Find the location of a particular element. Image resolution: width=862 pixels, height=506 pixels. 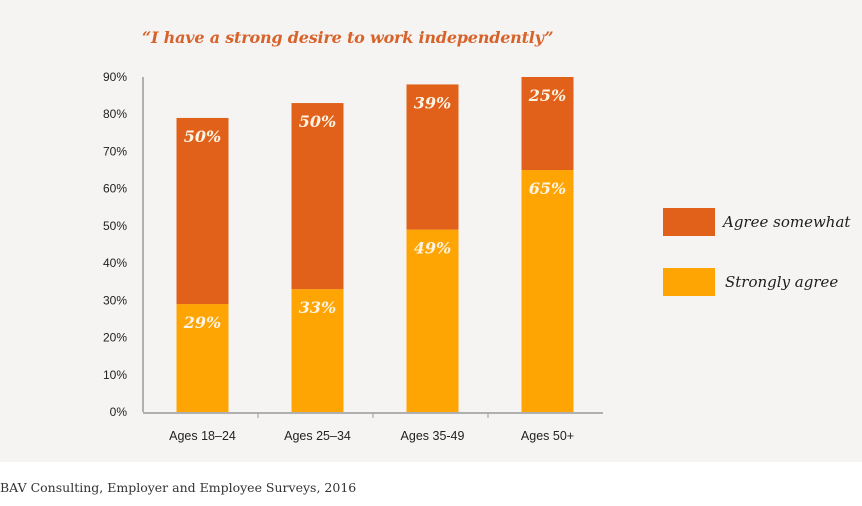

data-label-agree-somewhat: 39% is located at coordinates (432, 102).